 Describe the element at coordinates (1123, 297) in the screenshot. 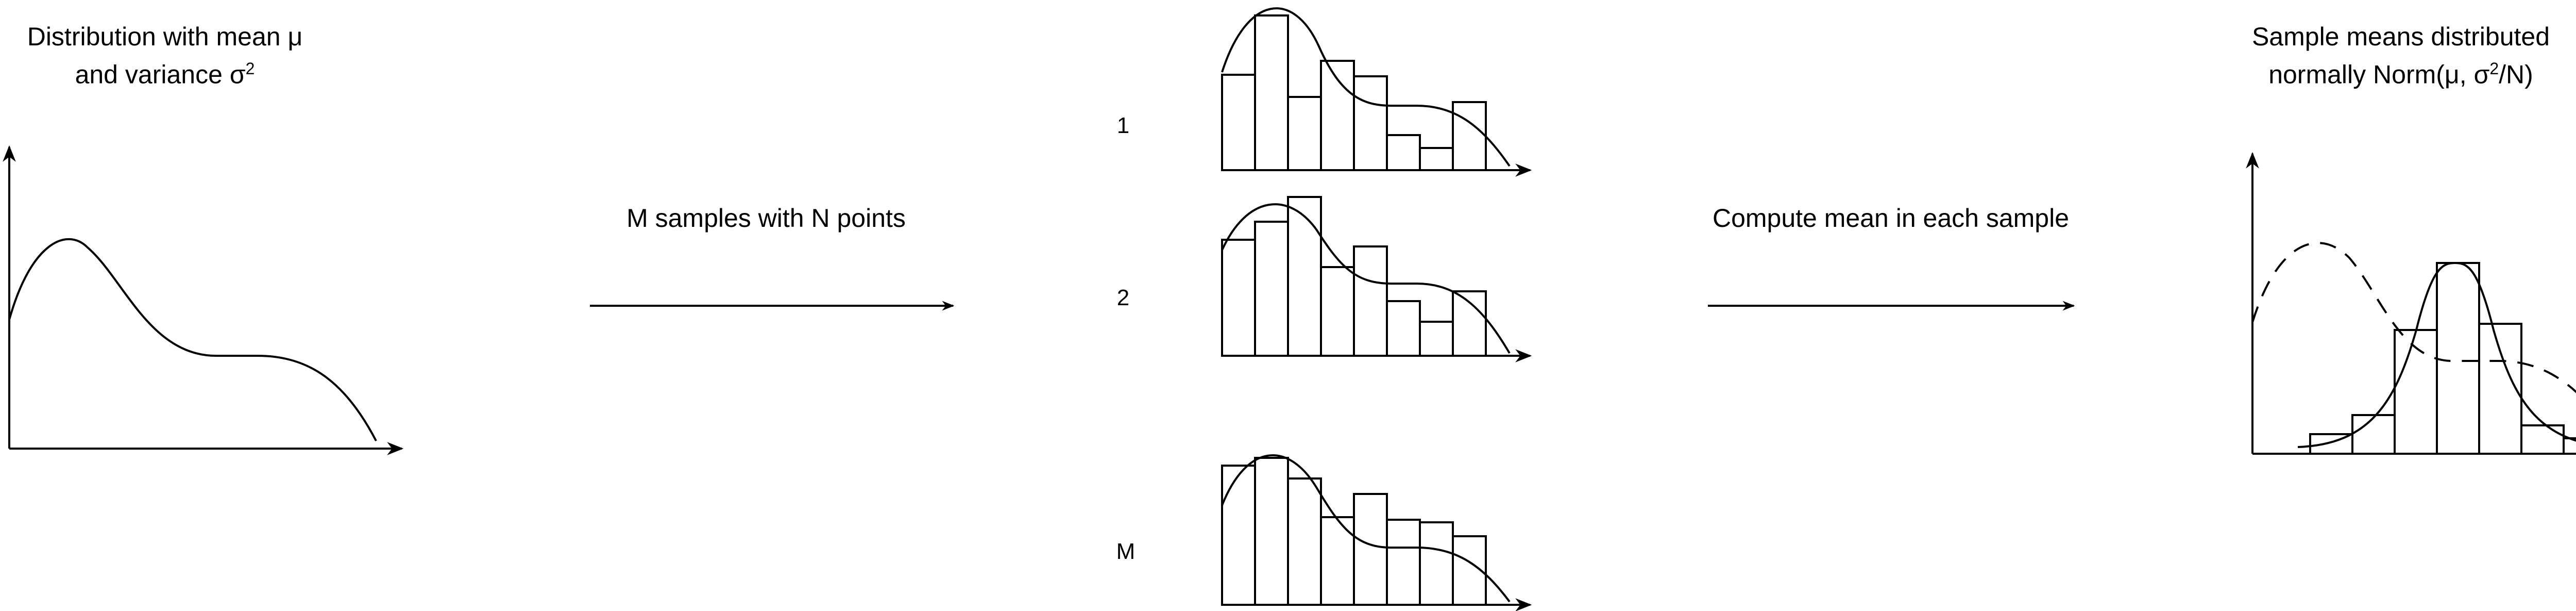

I see `sample-label-2: 2` at that location.